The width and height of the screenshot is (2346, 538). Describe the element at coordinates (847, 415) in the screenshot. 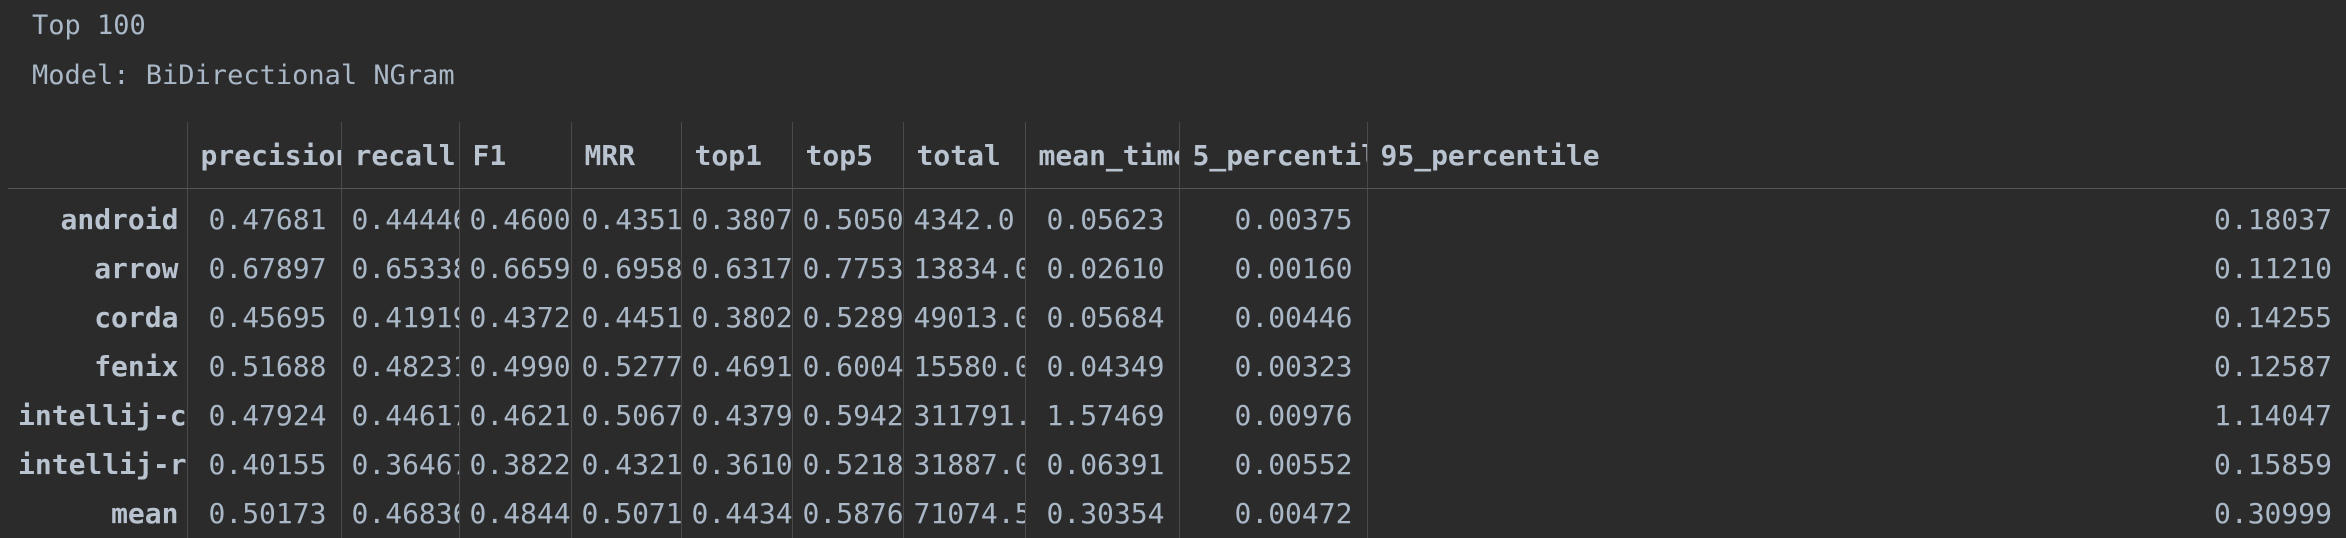

I see `table-cell: 0.59424` at that location.